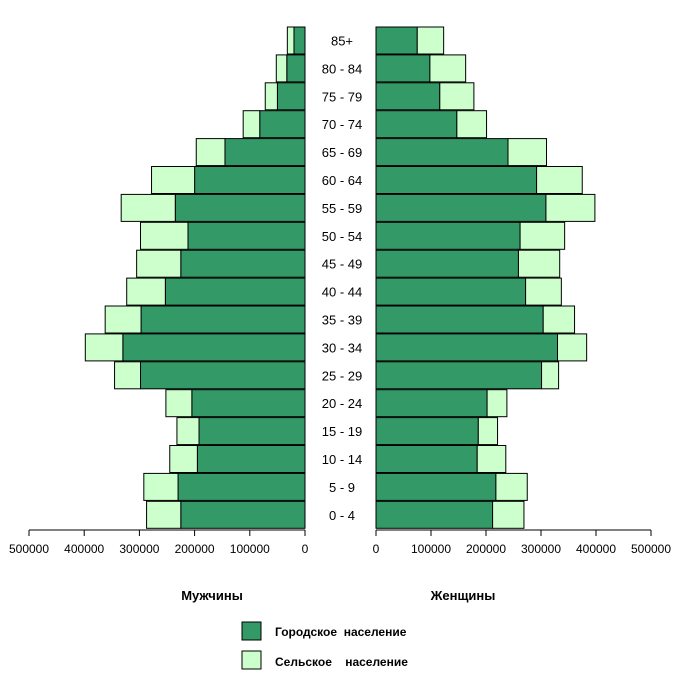 The height and width of the screenshot is (694, 686). Describe the element at coordinates (342, 96) in the screenshot. I see `age-label-15: 75 - 79` at that location.